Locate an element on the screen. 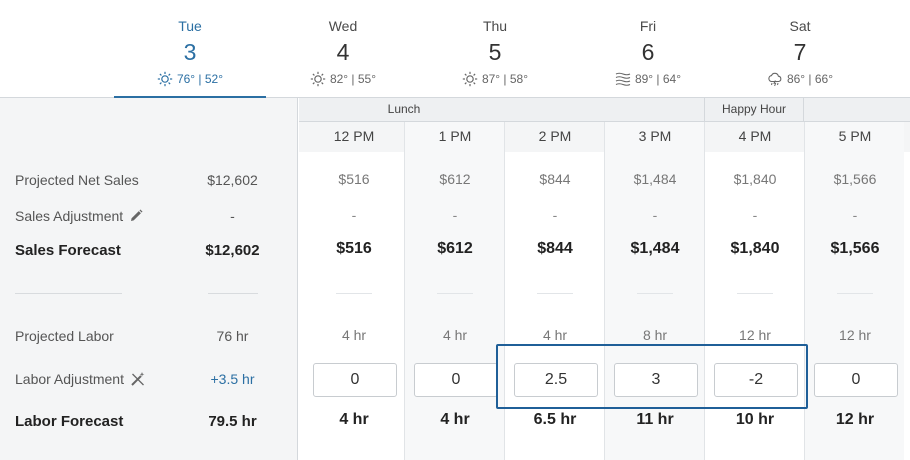 This screenshot has height=460, width=910. sales-forecast-cell: $1,484 is located at coordinates (655, 248).